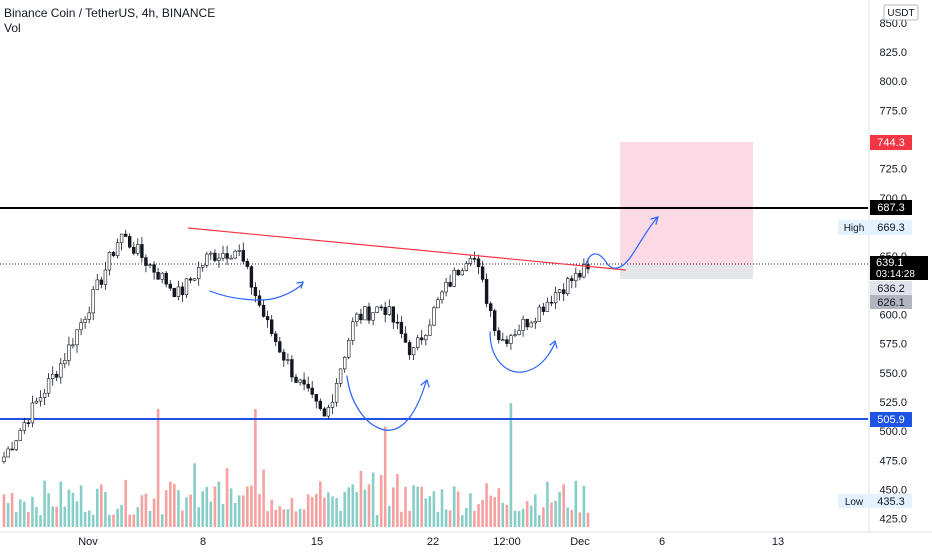 The width and height of the screenshot is (932, 555). Describe the element at coordinates (300, 285) in the screenshot. I see `sketch-arrow-left` at that location.